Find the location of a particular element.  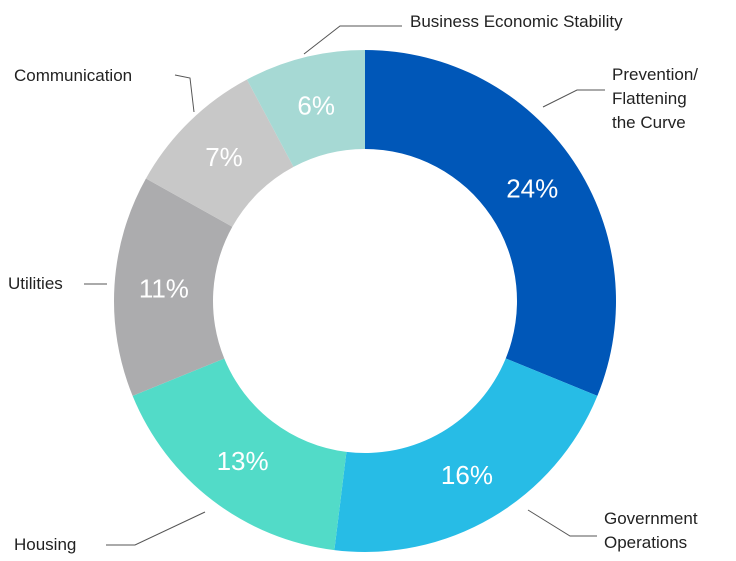

category-label: Prevention/Flattening the Curve is located at coordinates (655, 98).